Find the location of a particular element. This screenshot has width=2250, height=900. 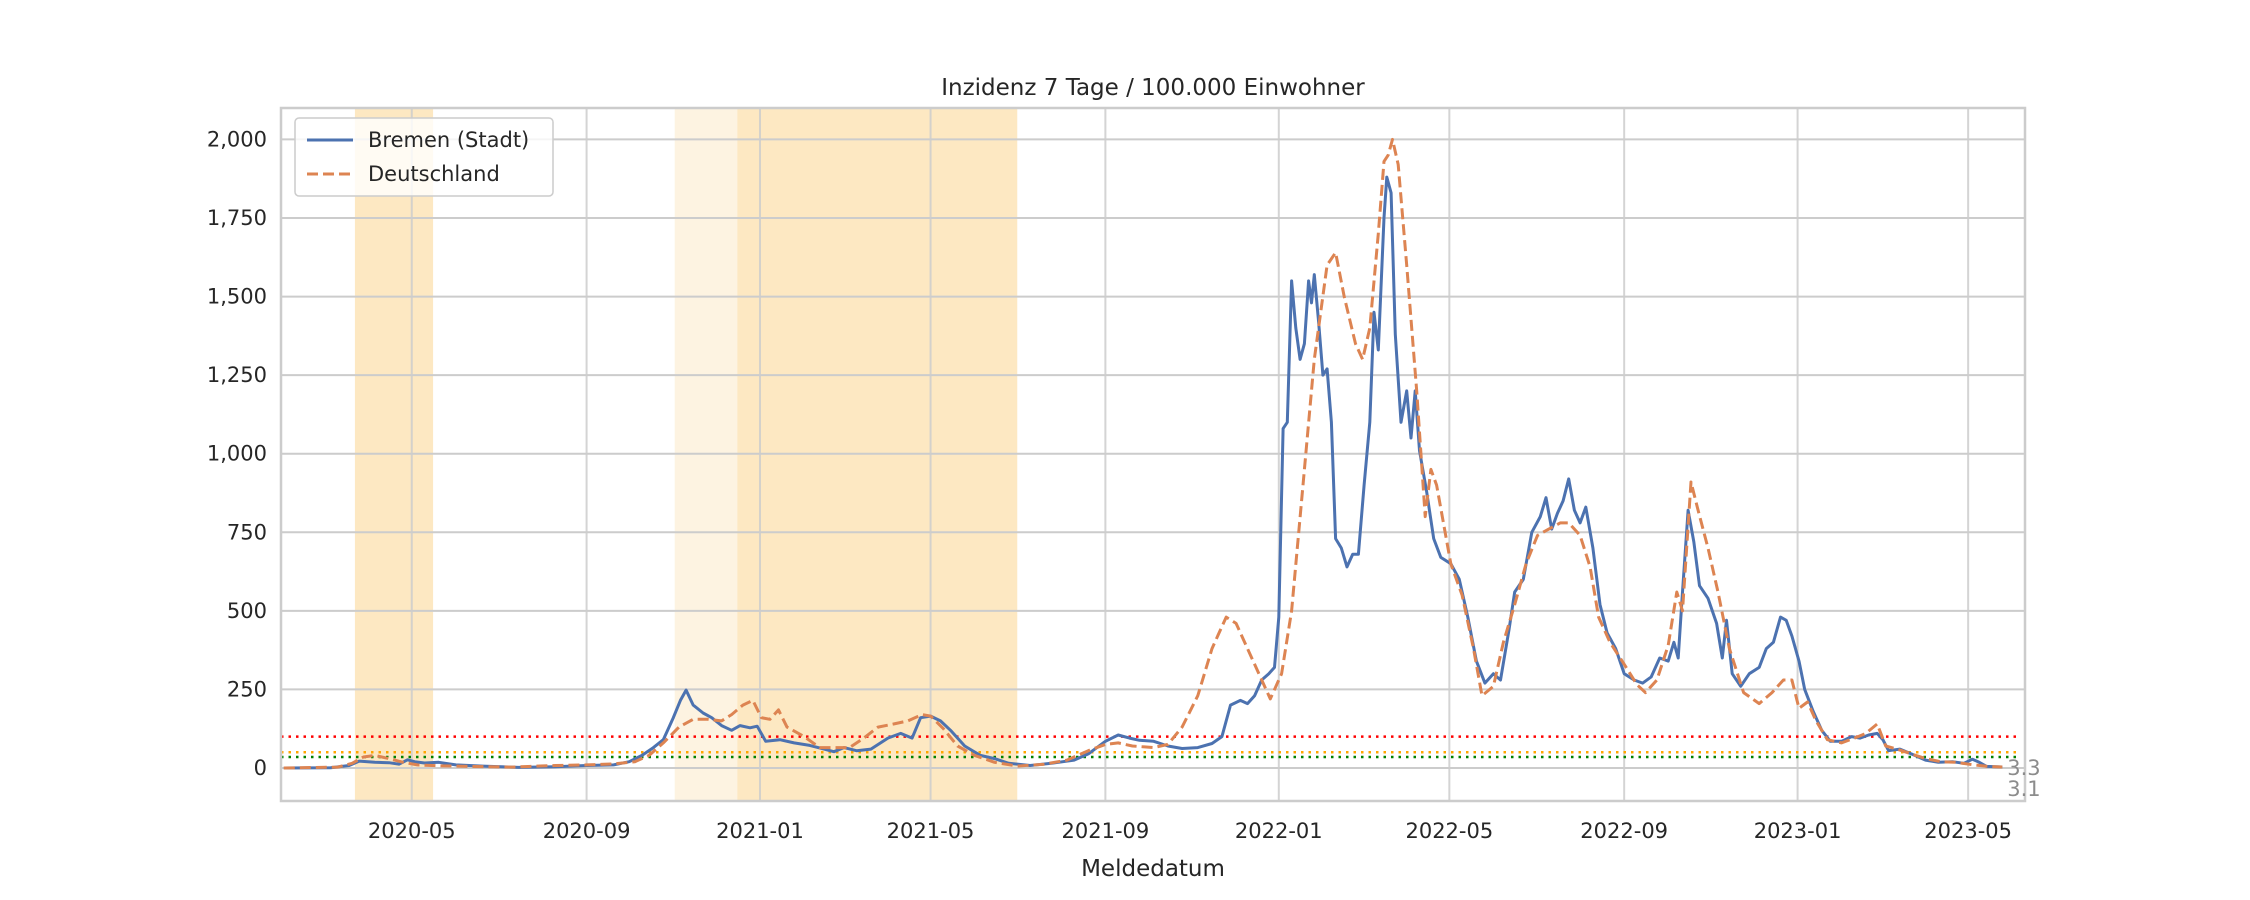

x-tick-label: 2022-09 is located at coordinates (1624, 831).